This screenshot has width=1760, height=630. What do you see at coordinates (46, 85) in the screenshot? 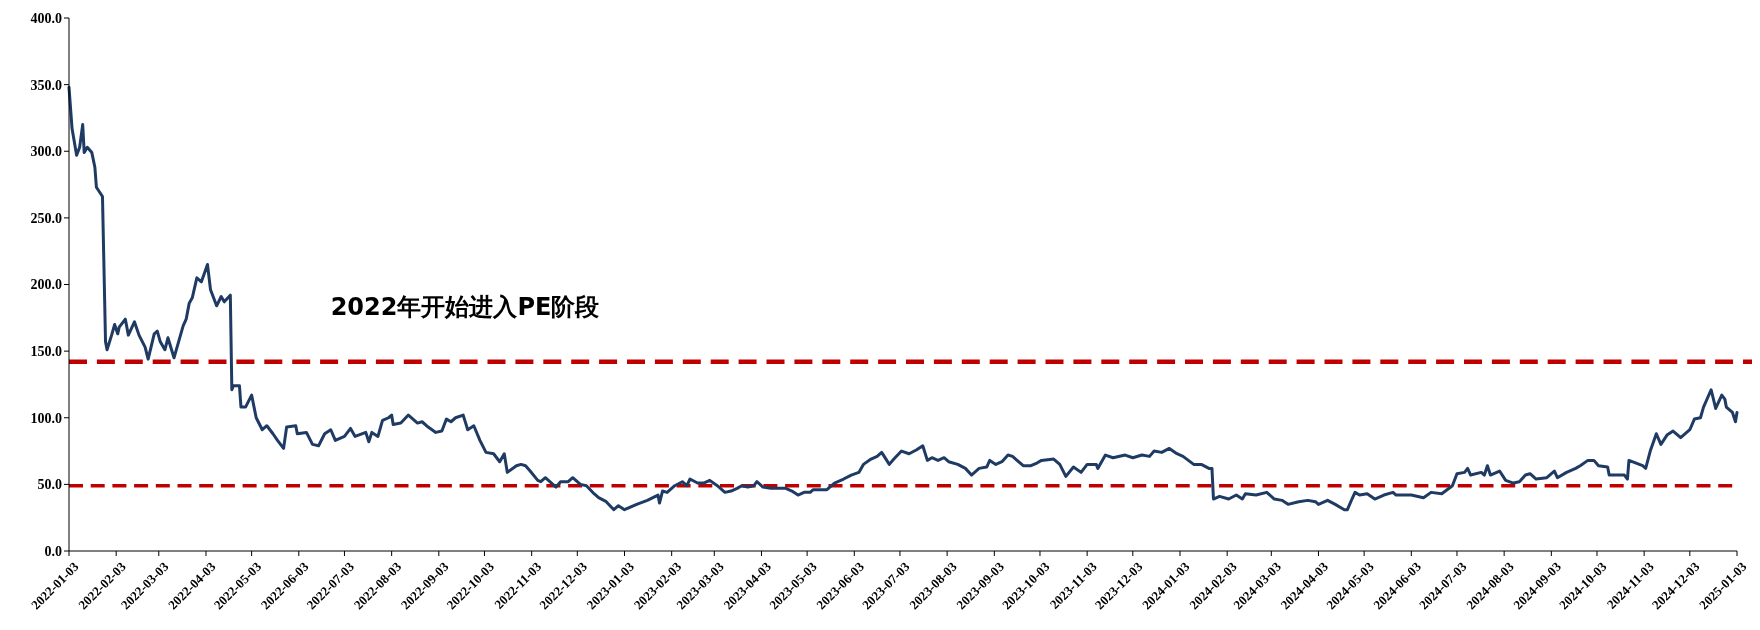
I see `y-tick-label: 350.0` at bounding box center [46, 85].